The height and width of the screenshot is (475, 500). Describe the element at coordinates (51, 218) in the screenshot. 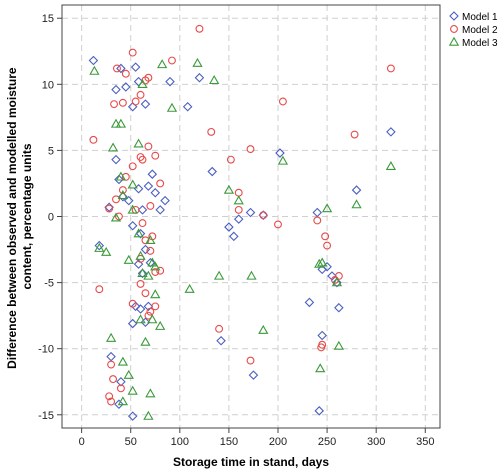

I see `y-tick-label: 0` at that location.